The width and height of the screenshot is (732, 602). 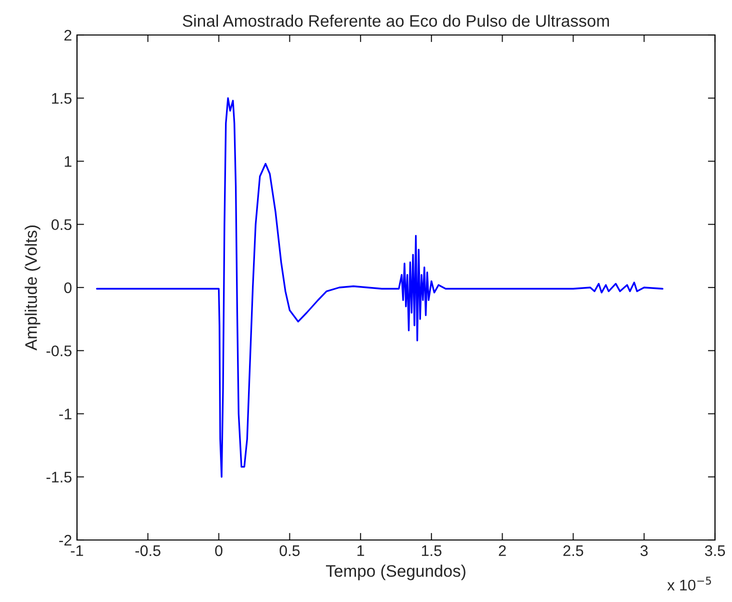 I want to click on y-tick-label: -1.5, so click(x=59, y=477).